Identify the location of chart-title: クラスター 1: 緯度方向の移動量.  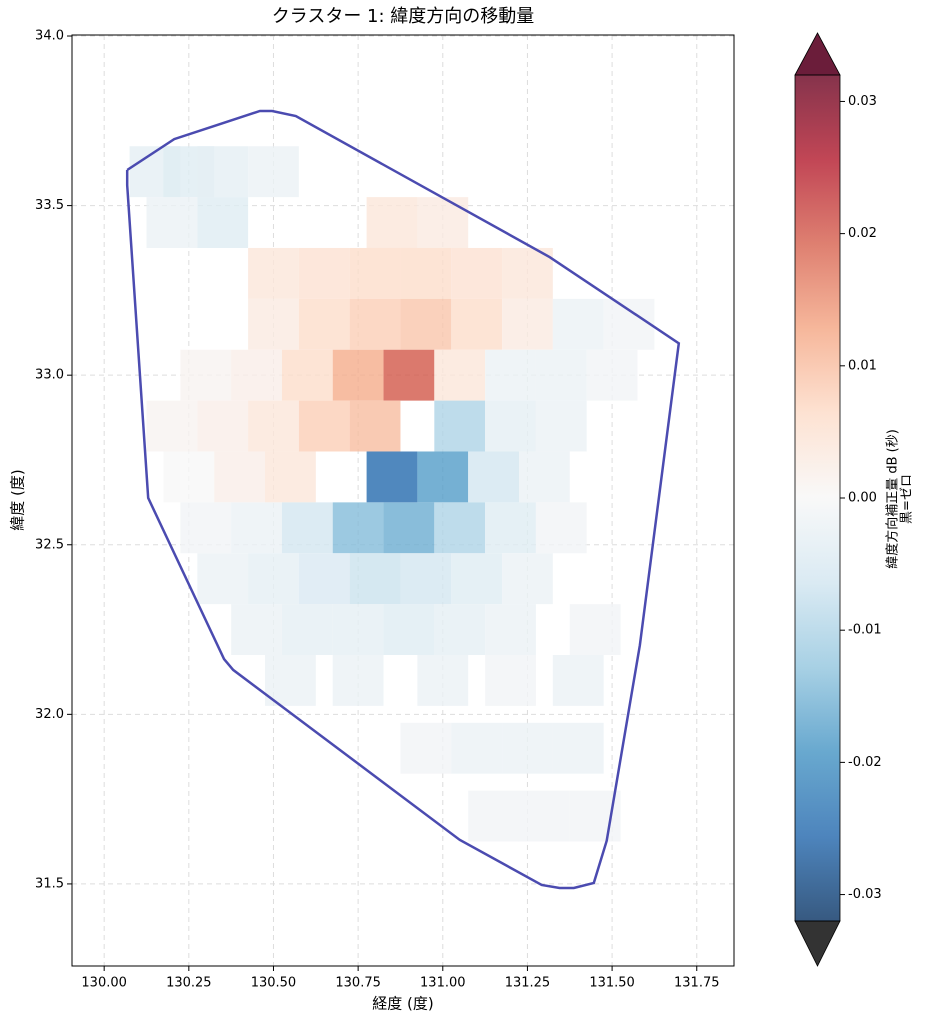
(403, 16).